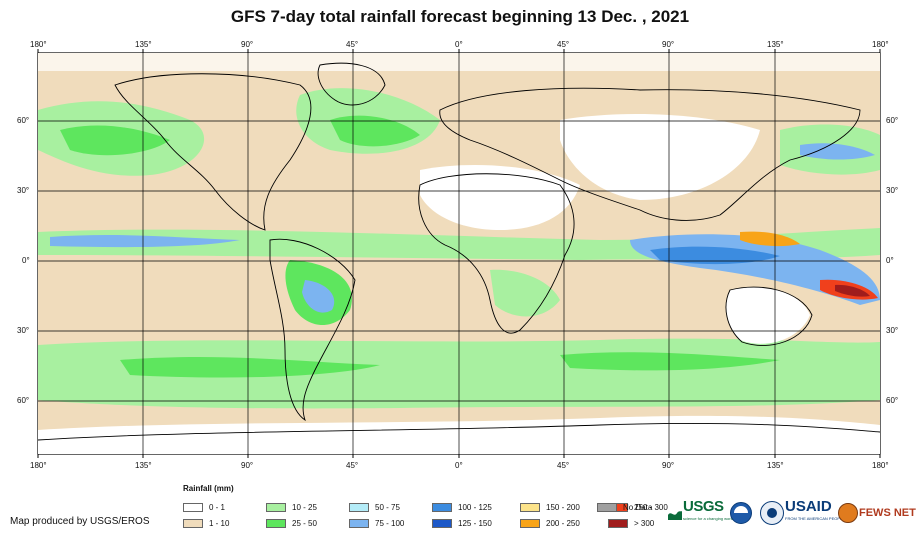 The height and width of the screenshot is (539, 920). I want to click on usgs-logo: USGS science for a changing world, so click(701, 513).